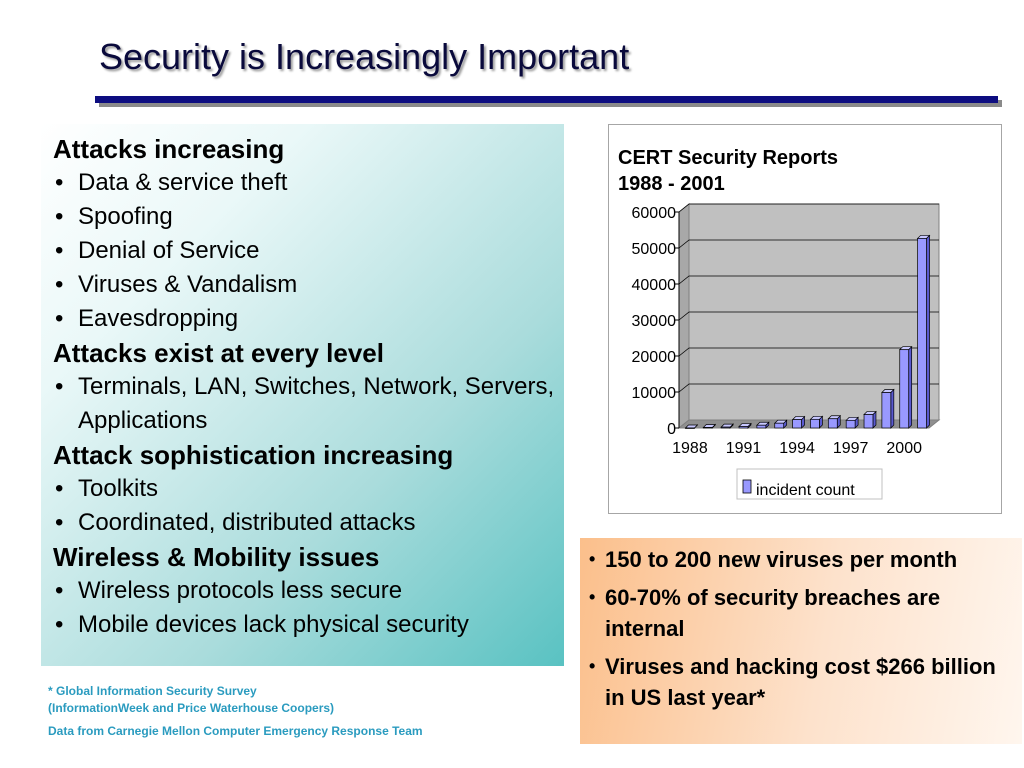 This screenshot has height=768, width=1024. I want to click on bullet-text: Mobile devices lack physical security, so click(273, 624).